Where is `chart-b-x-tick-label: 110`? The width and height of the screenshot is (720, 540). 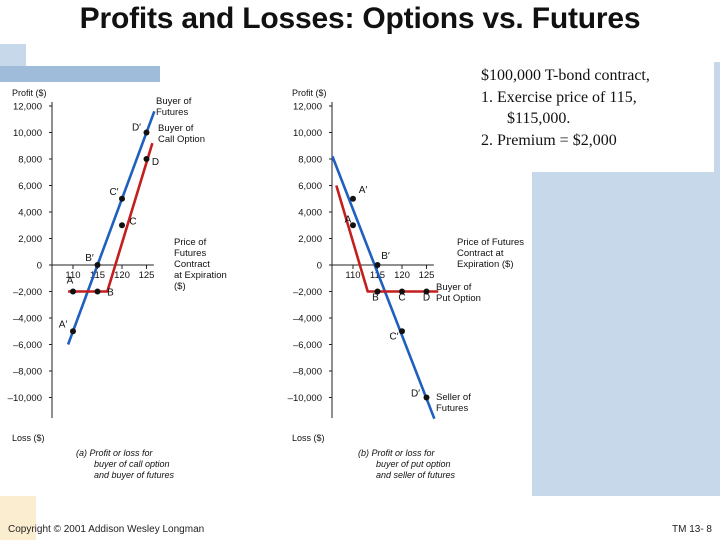
chart-b-x-tick-label: 110 is located at coordinates (352, 275).